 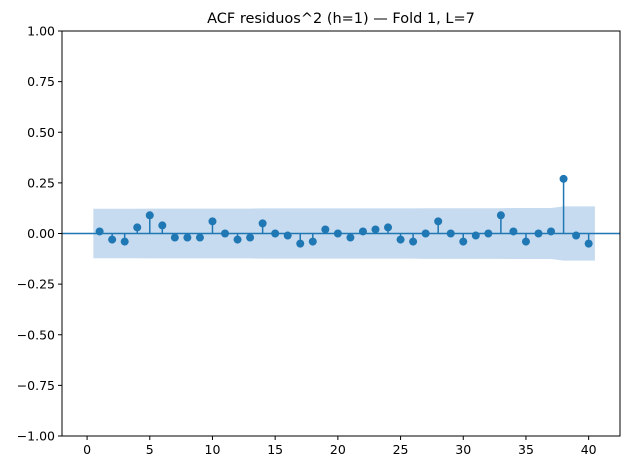 What do you see at coordinates (41, 132) in the screenshot?
I see `y-tick-label-6: 0.50` at bounding box center [41, 132].